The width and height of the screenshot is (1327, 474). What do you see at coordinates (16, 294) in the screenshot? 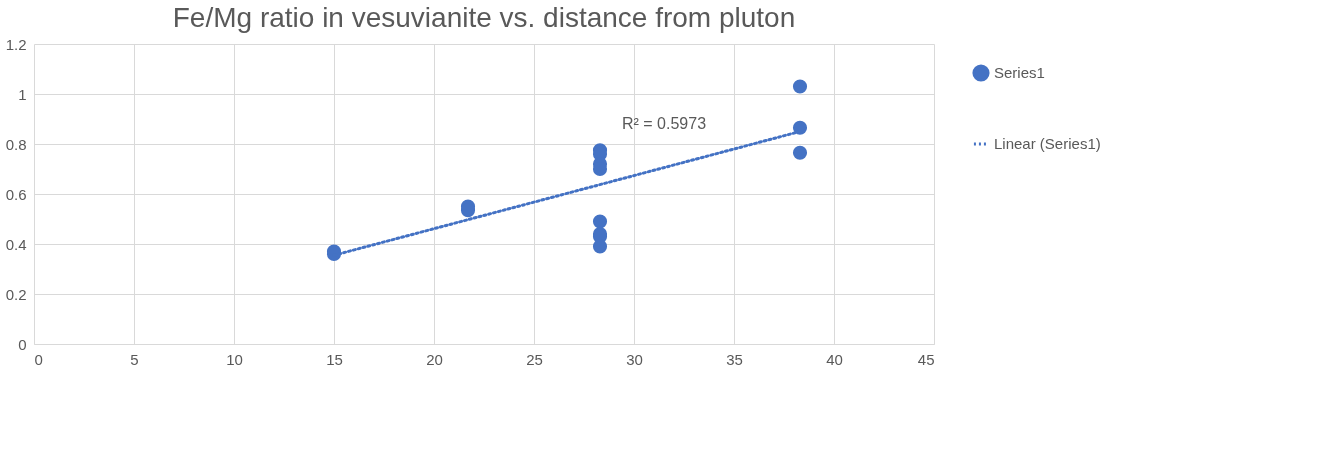
I see `y-tick-label: 0.2` at bounding box center [16, 294].